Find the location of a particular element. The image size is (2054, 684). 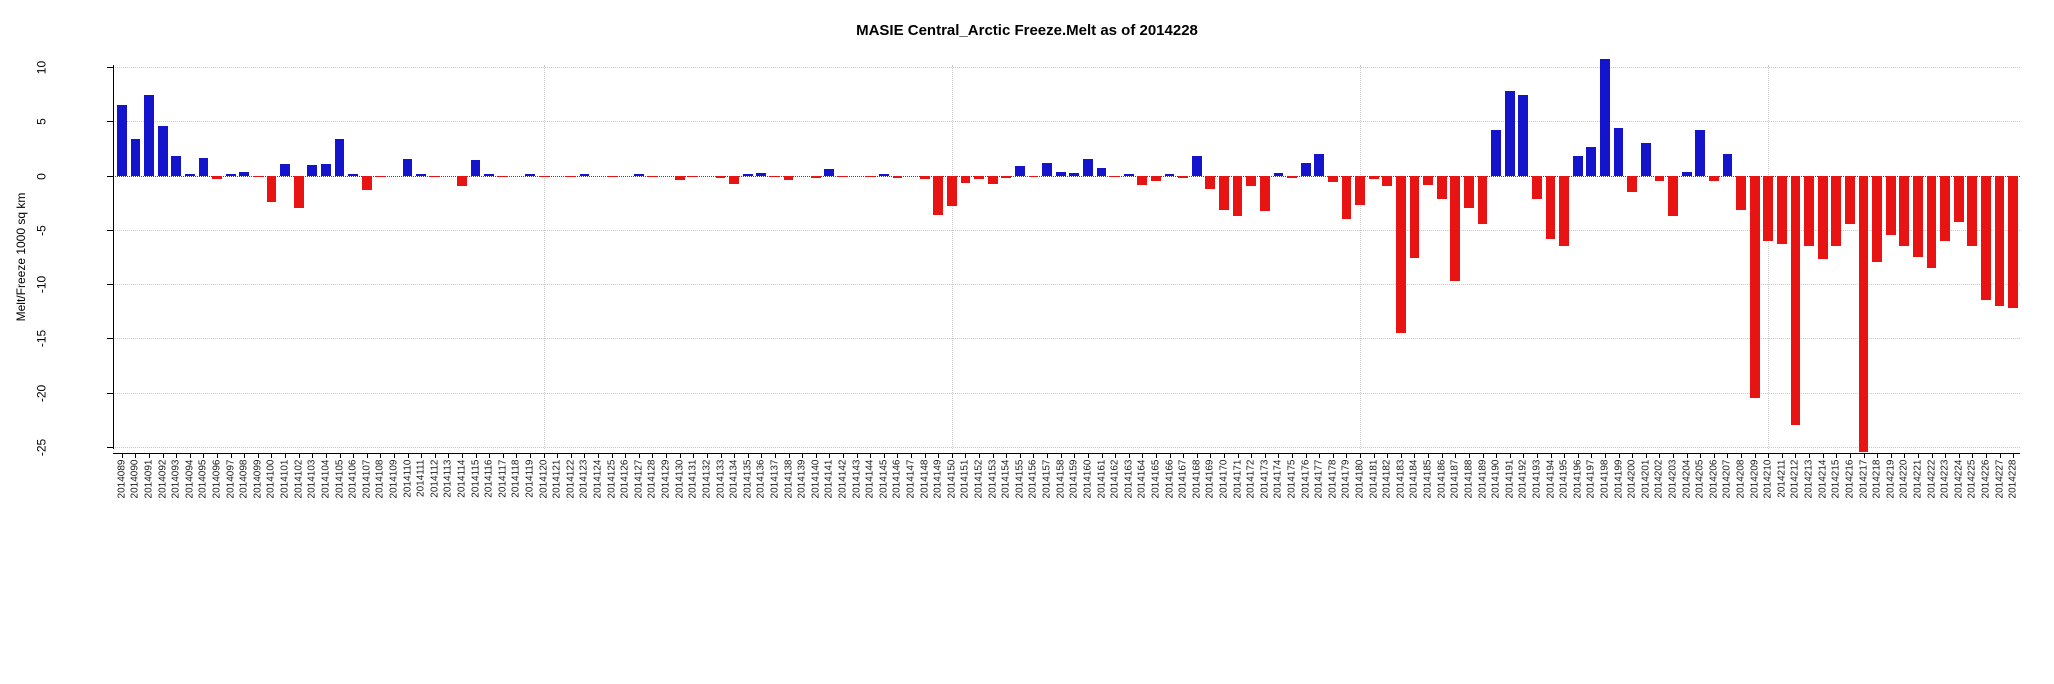

x-tick-label: 2014172 is located at coordinates (1251, 479).